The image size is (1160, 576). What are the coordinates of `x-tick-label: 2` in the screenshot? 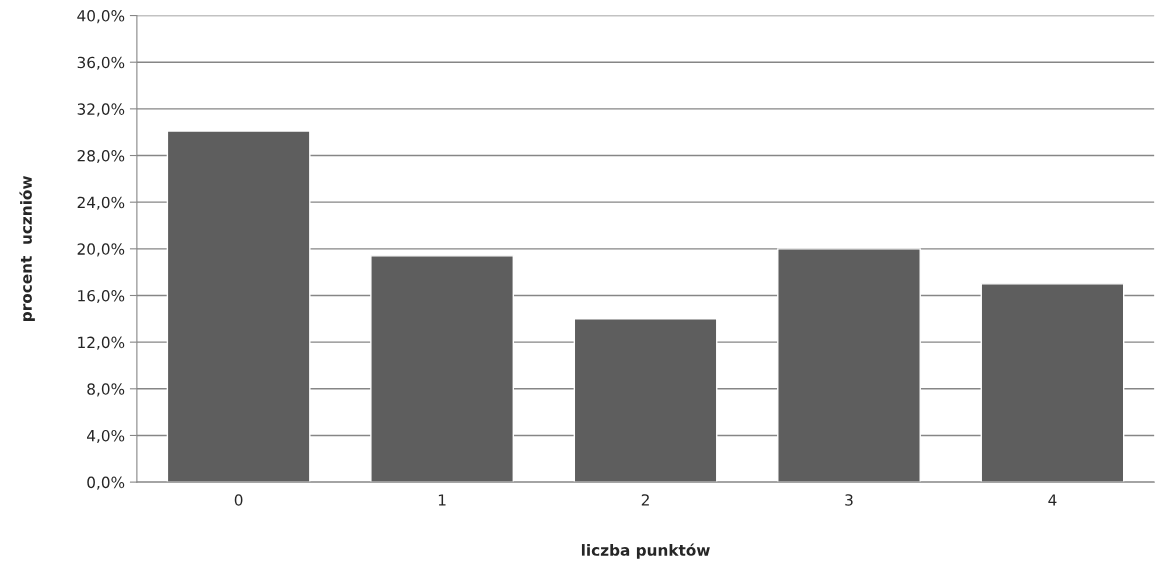 It's located at (645, 500).